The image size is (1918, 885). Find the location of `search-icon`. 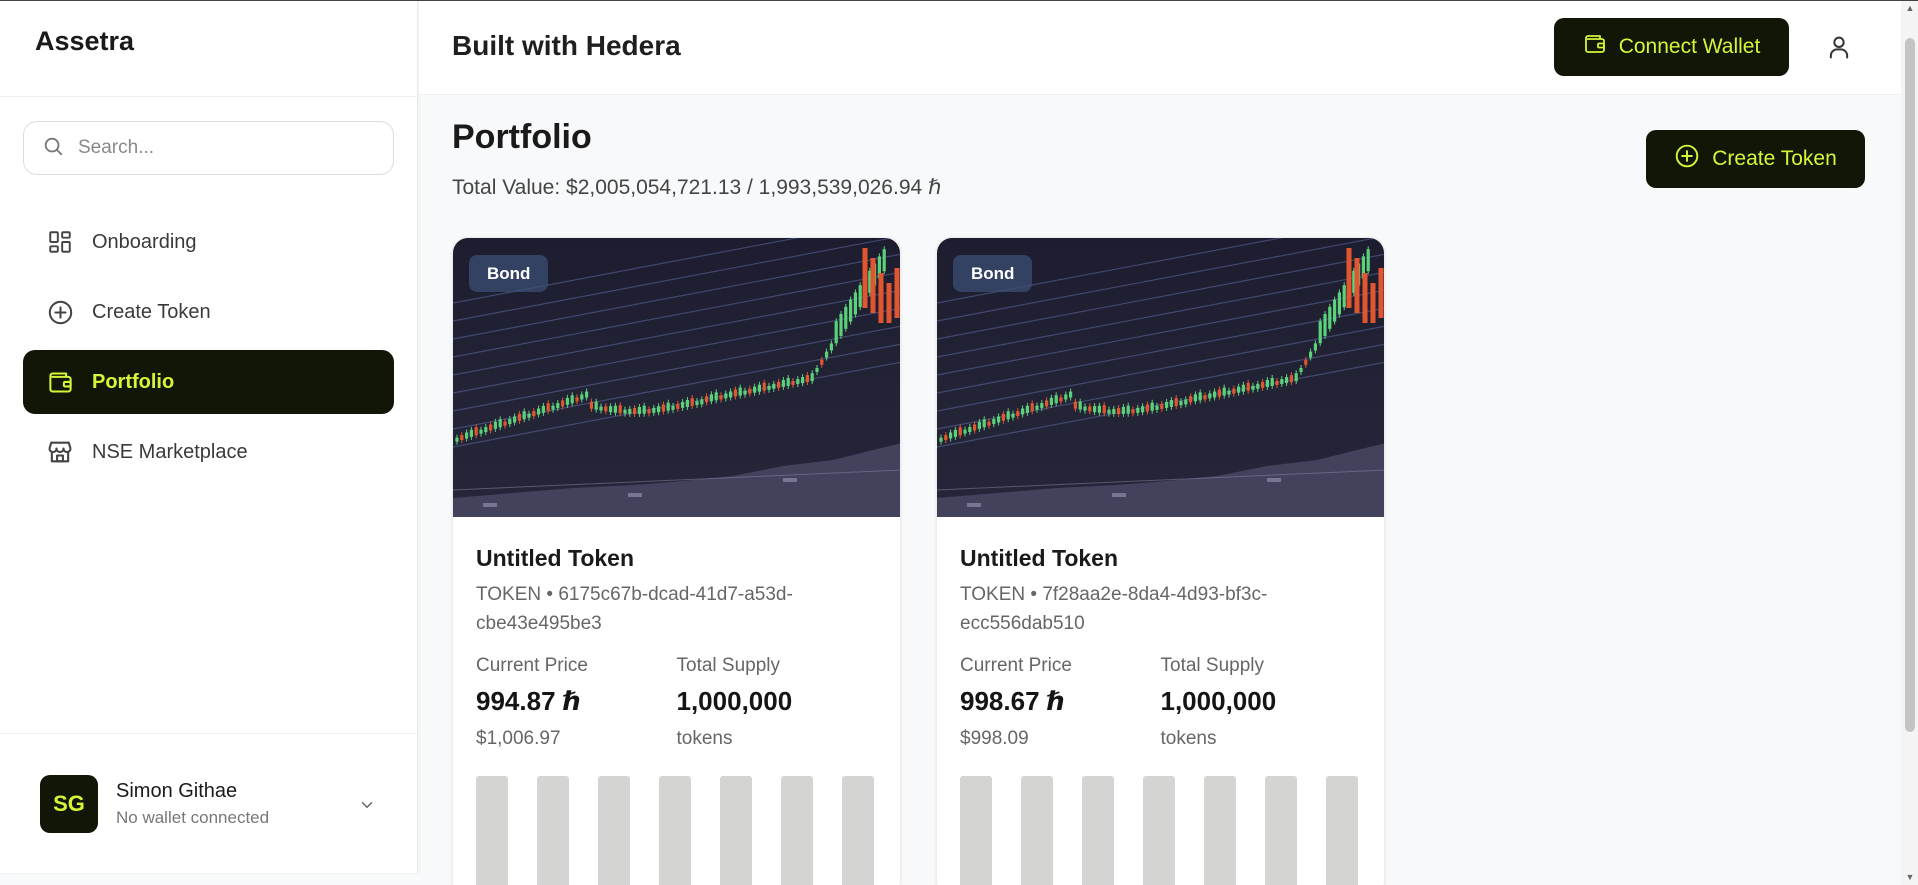

search-icon is located at coordinates (53, 148).